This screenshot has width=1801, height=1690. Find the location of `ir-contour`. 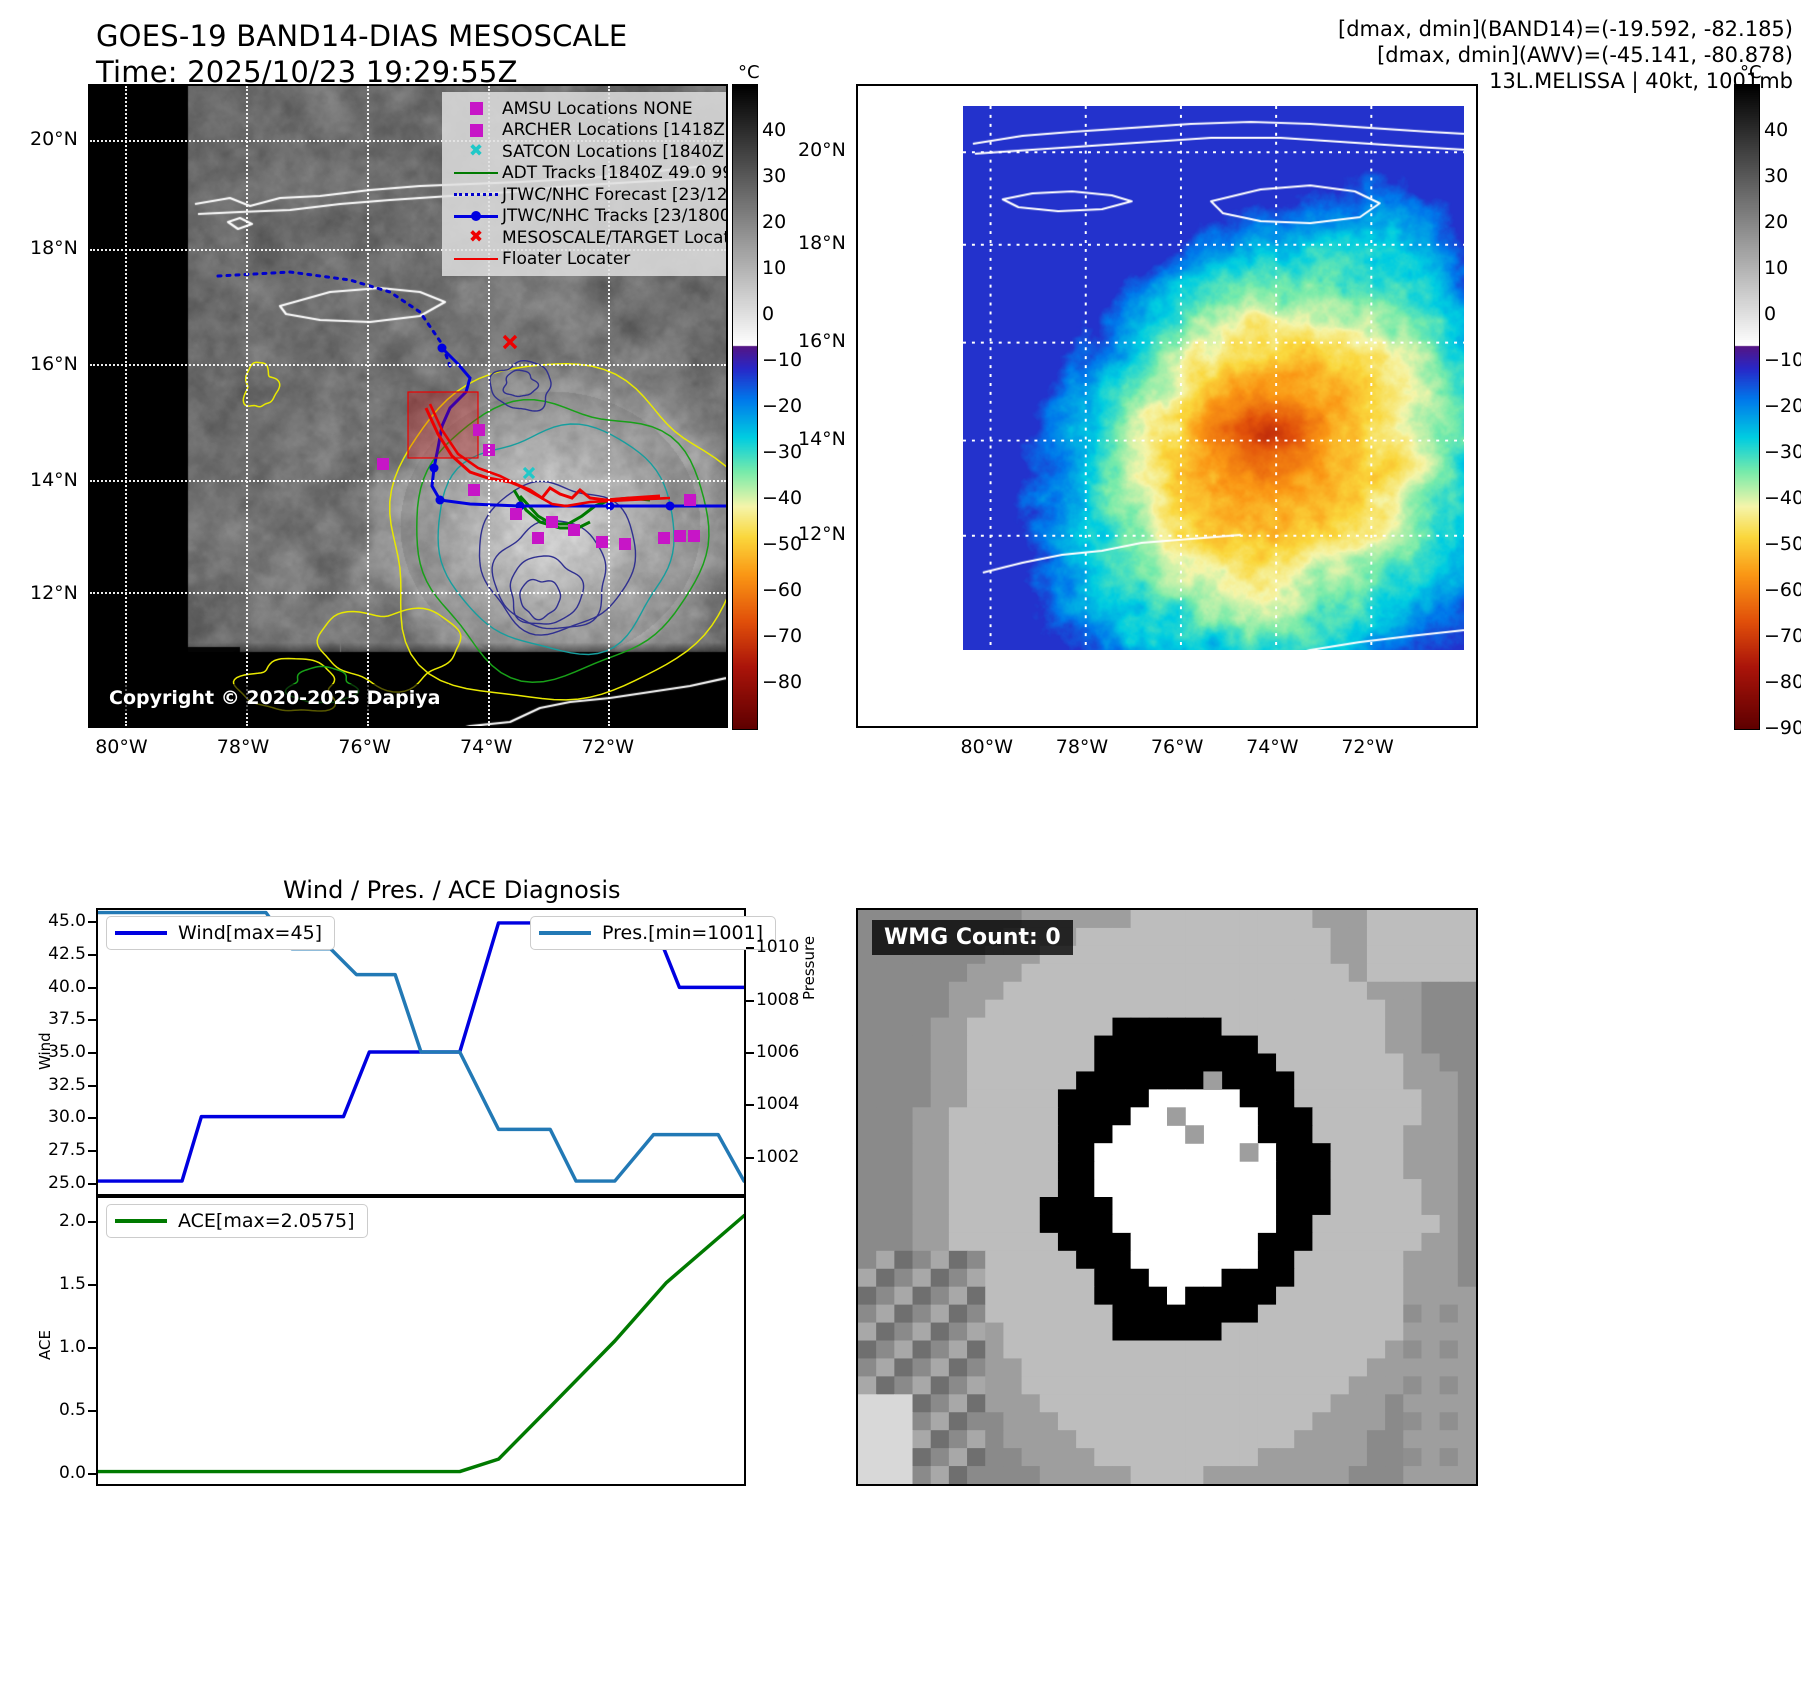

ir-contour is located at coordinates (549, 574).